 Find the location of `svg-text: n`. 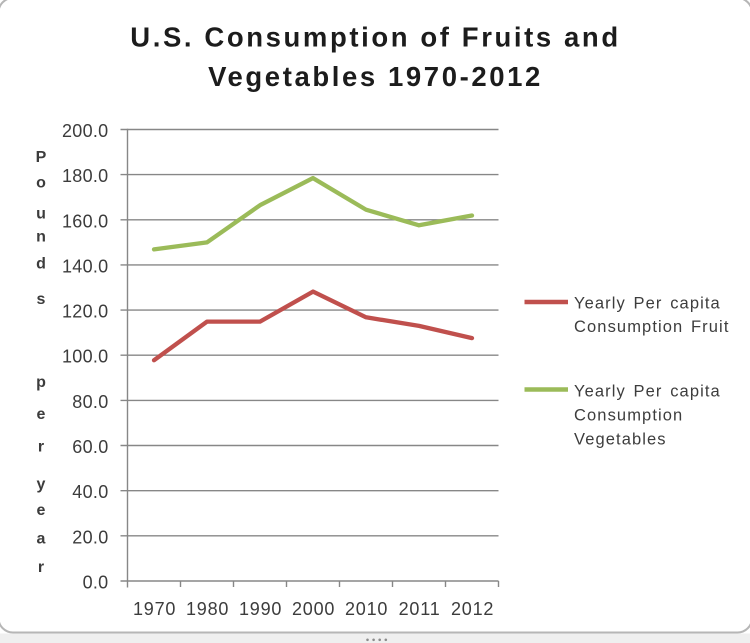

svg-text: n is located at coordinates (41, 237).